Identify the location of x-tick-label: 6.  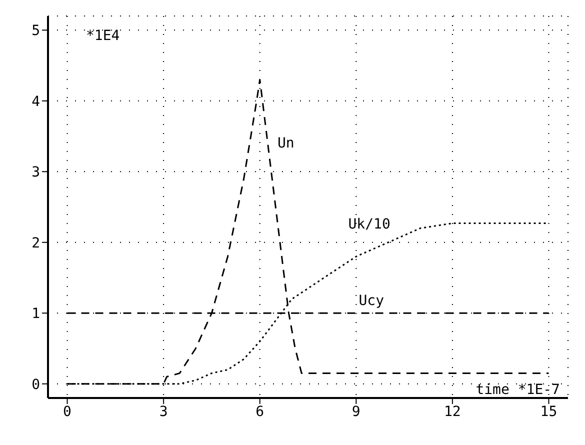
(260, 412).